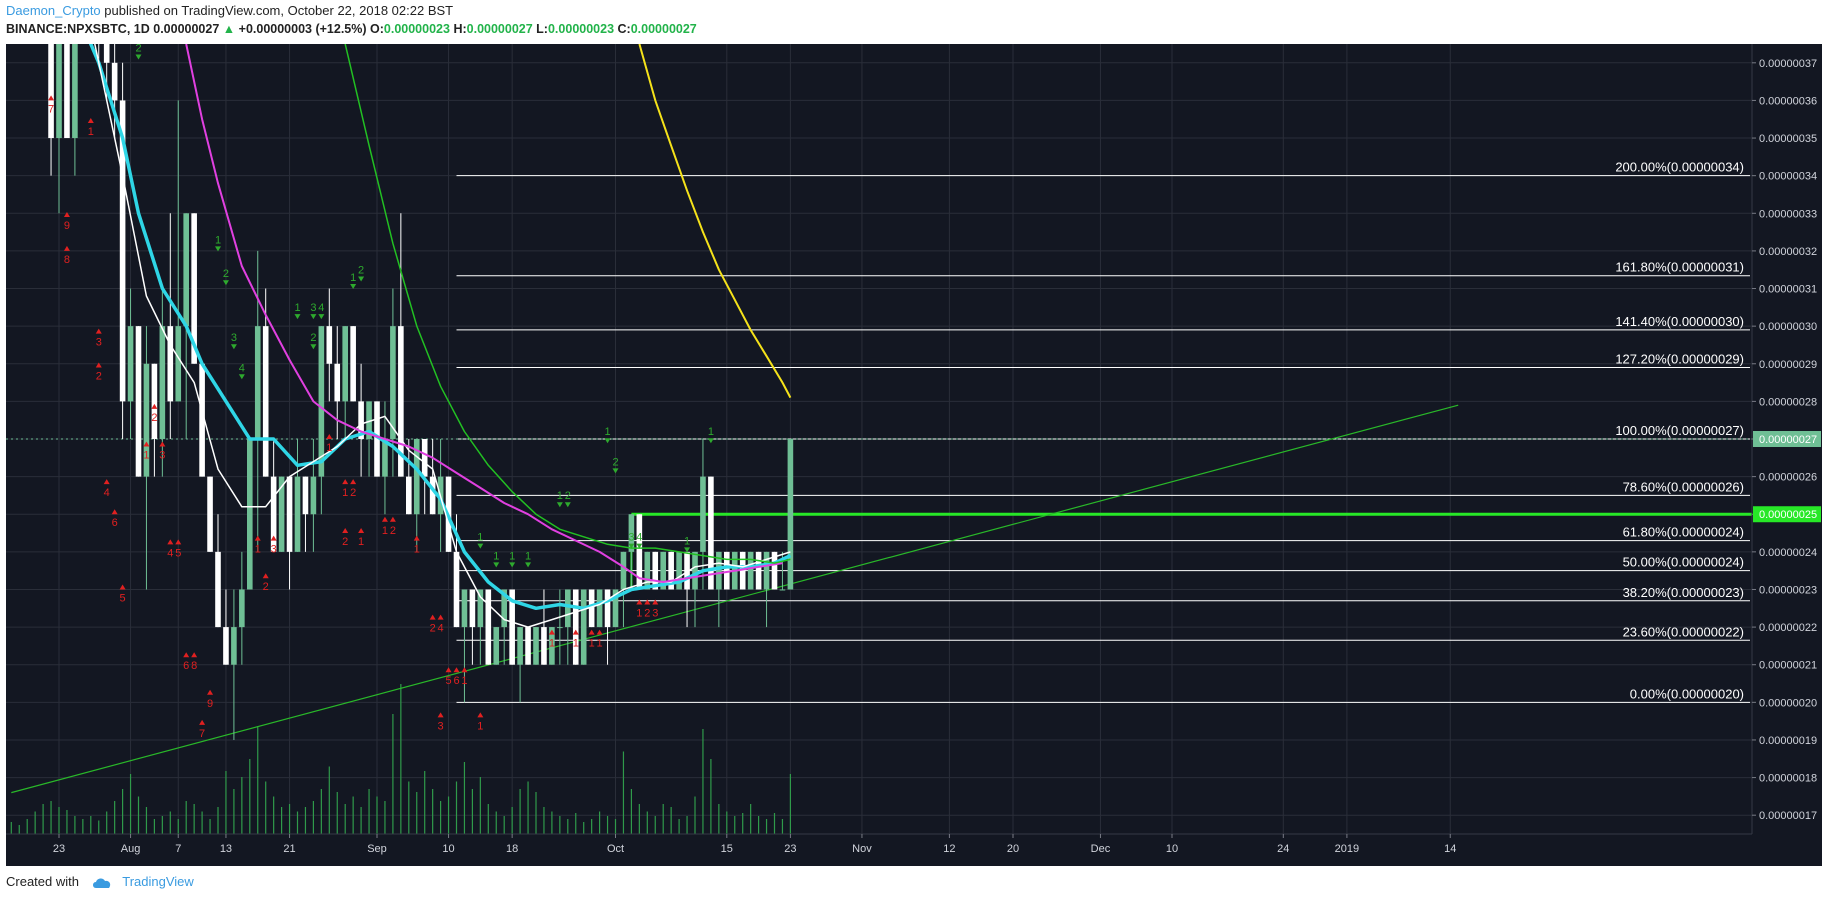  I want to click on price-axis-label: 0.00000036, so click(1788, 101).